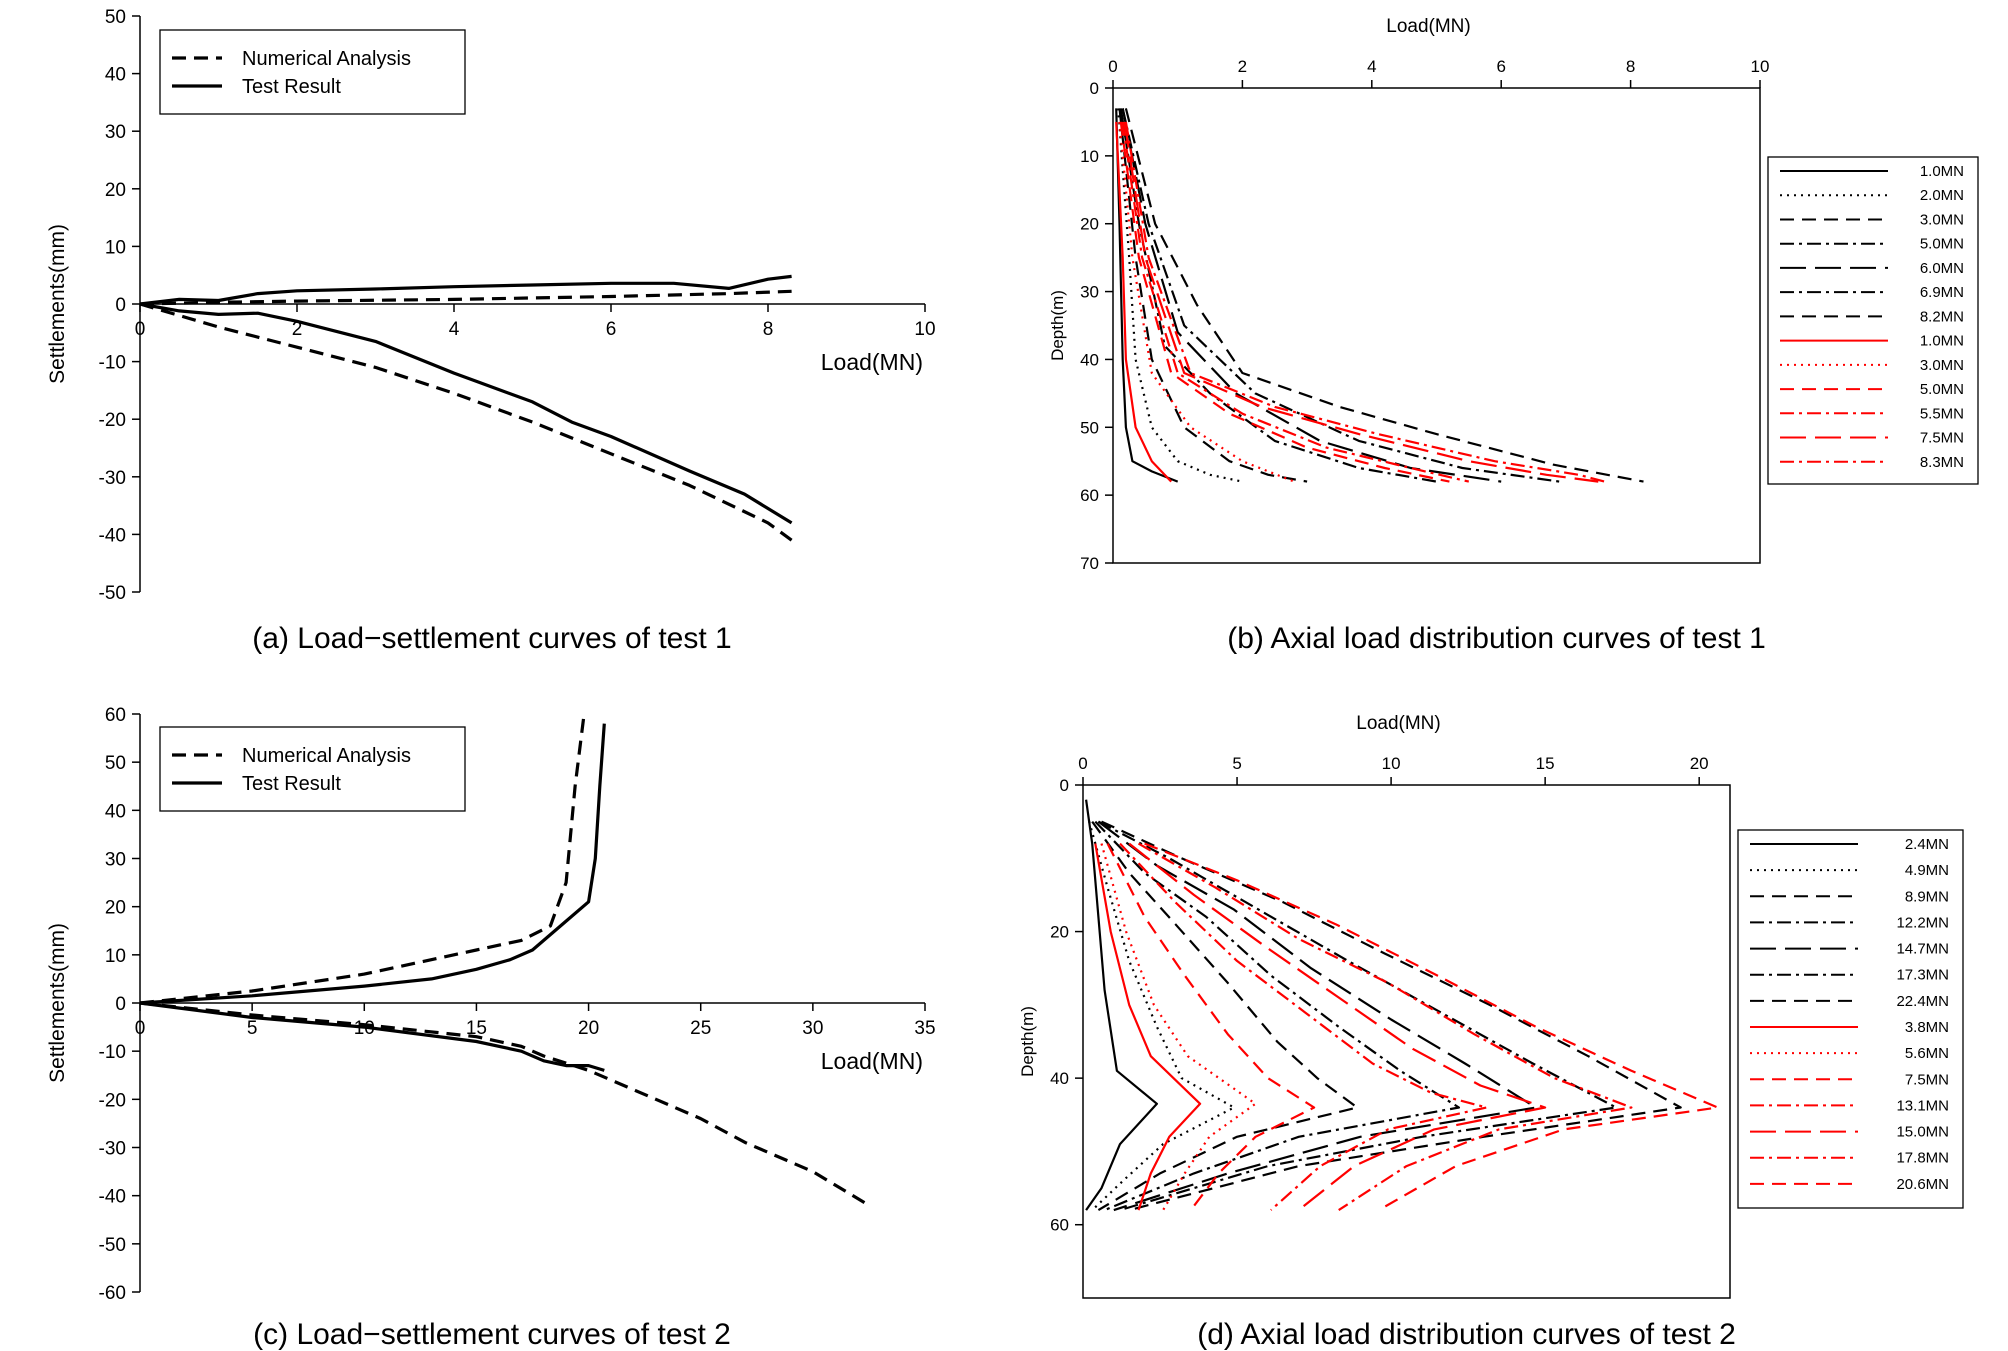 This screenshot has height=1351, width=2008. Describe the element at coordinates (115, 860) in the screenshot. I see `y-tick-label: 30` at that location.